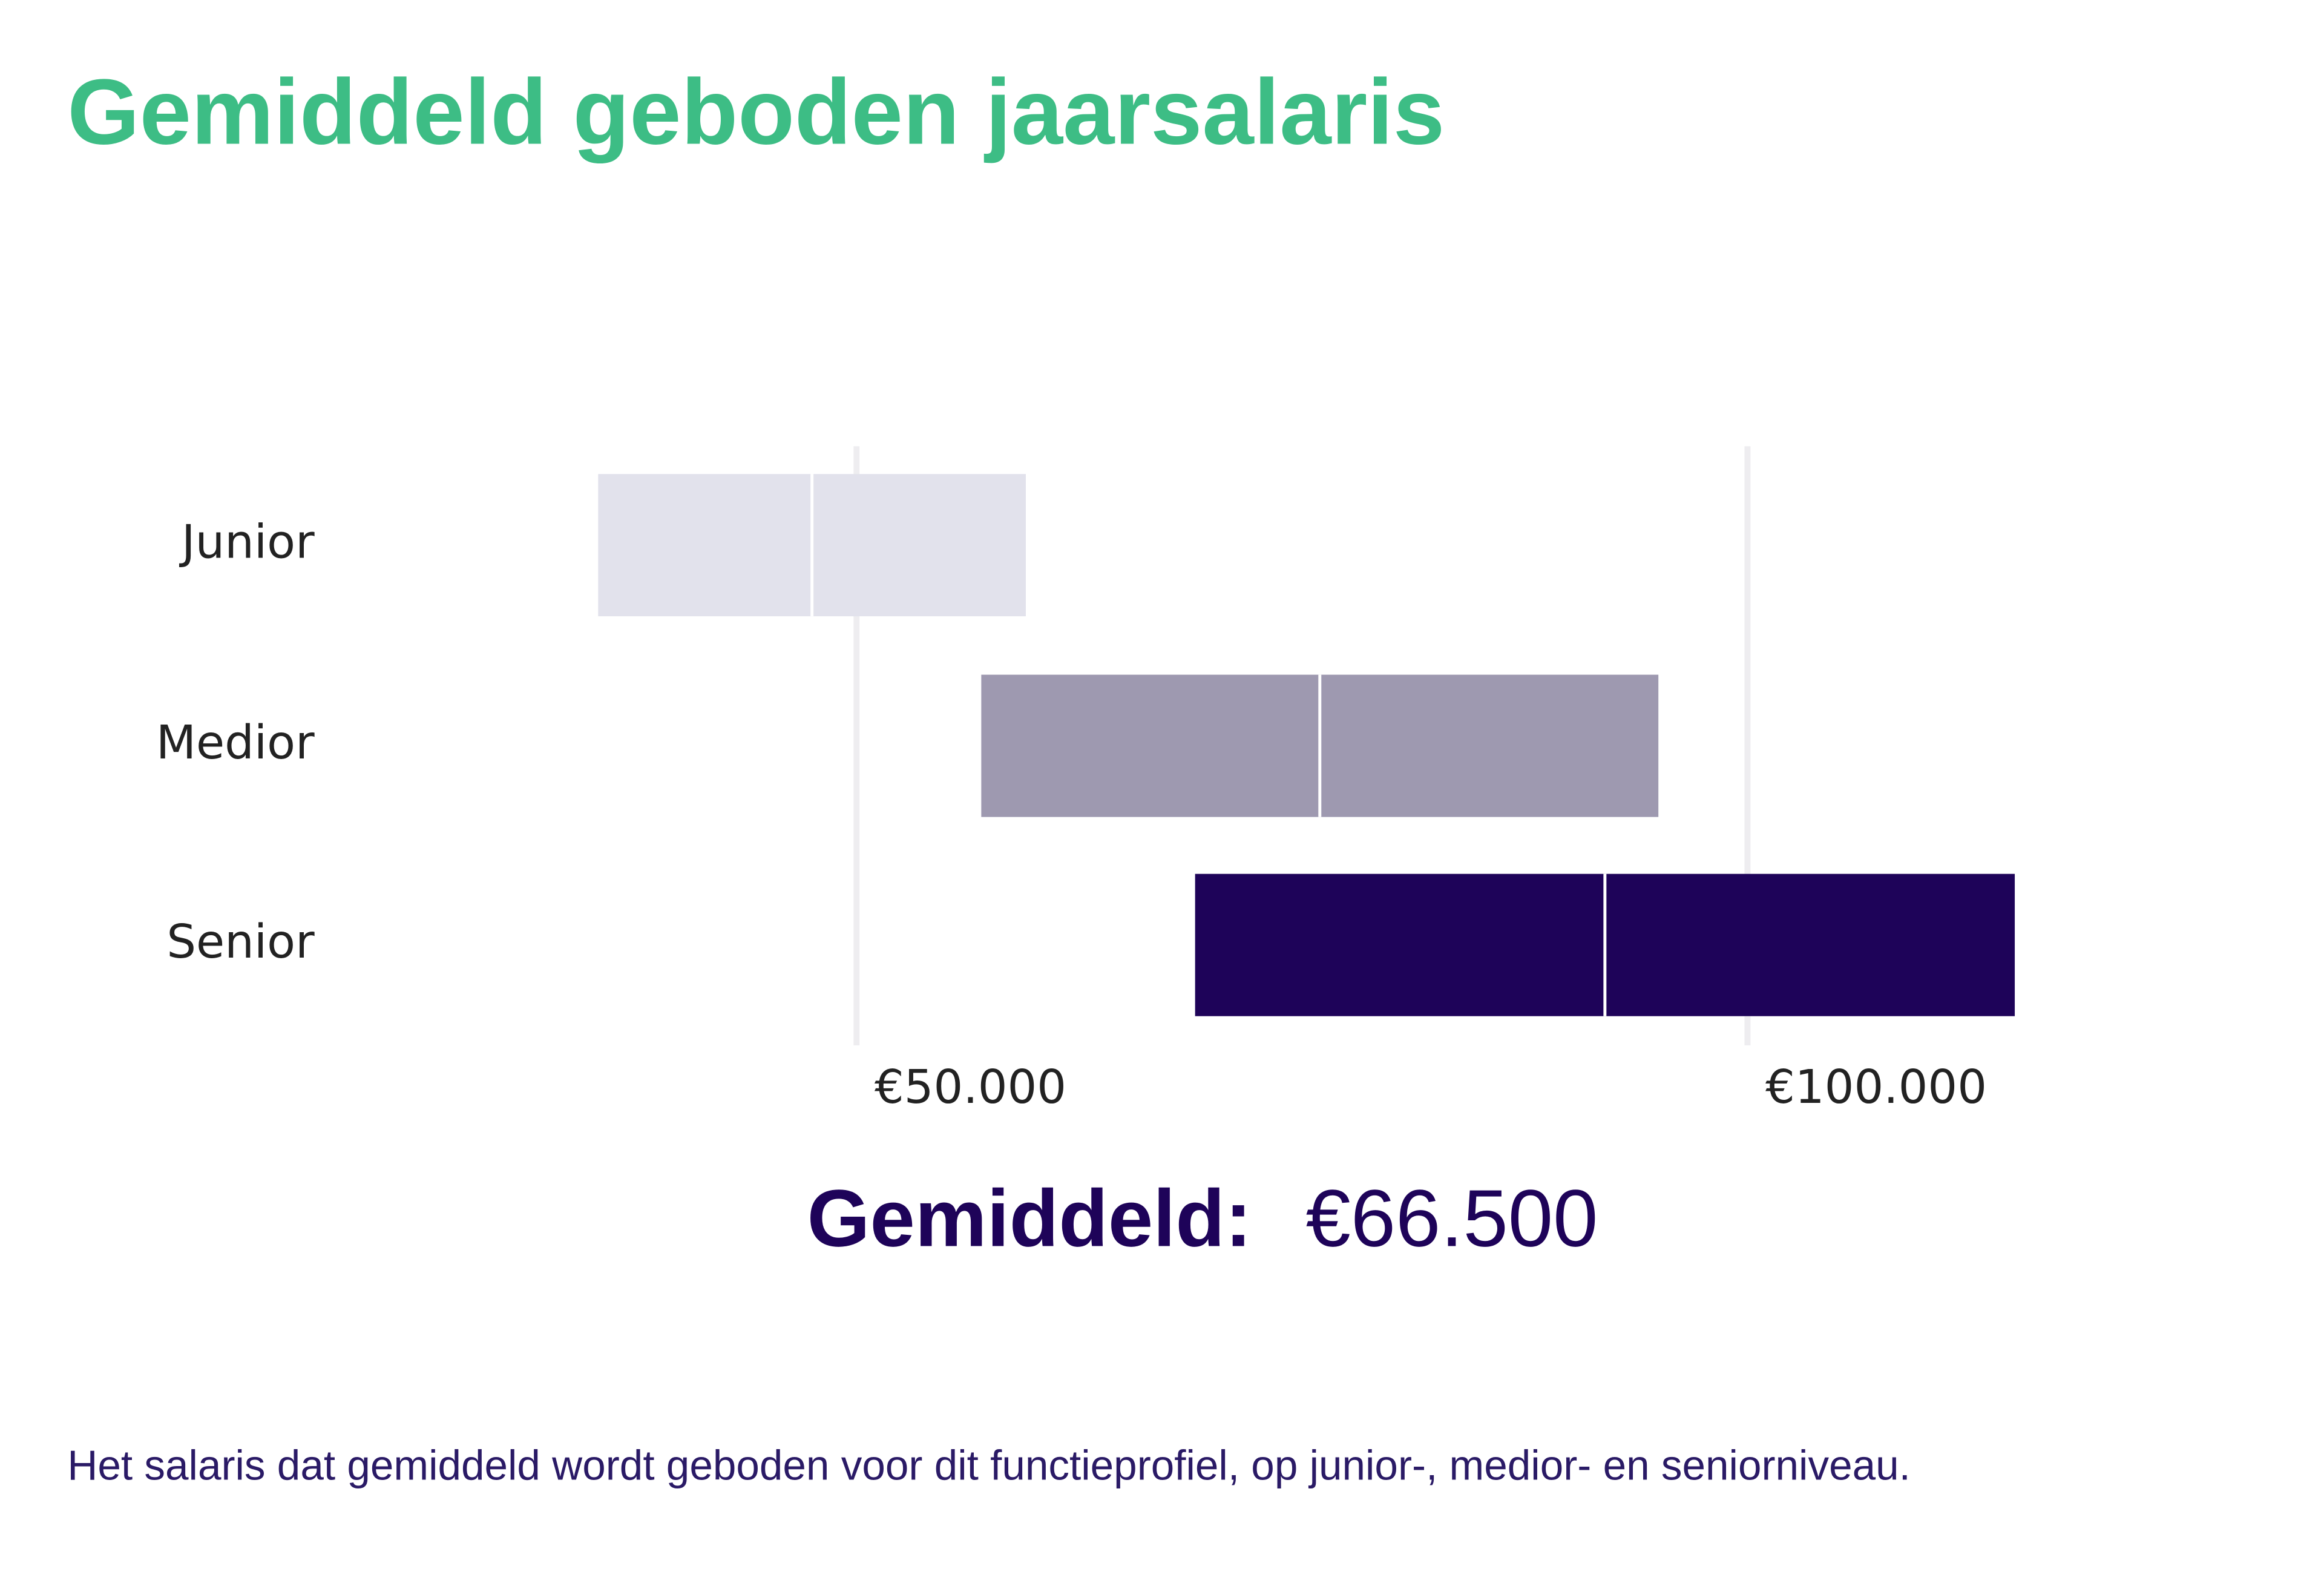  I want to click on category-label: Junior, so click(247, 543).